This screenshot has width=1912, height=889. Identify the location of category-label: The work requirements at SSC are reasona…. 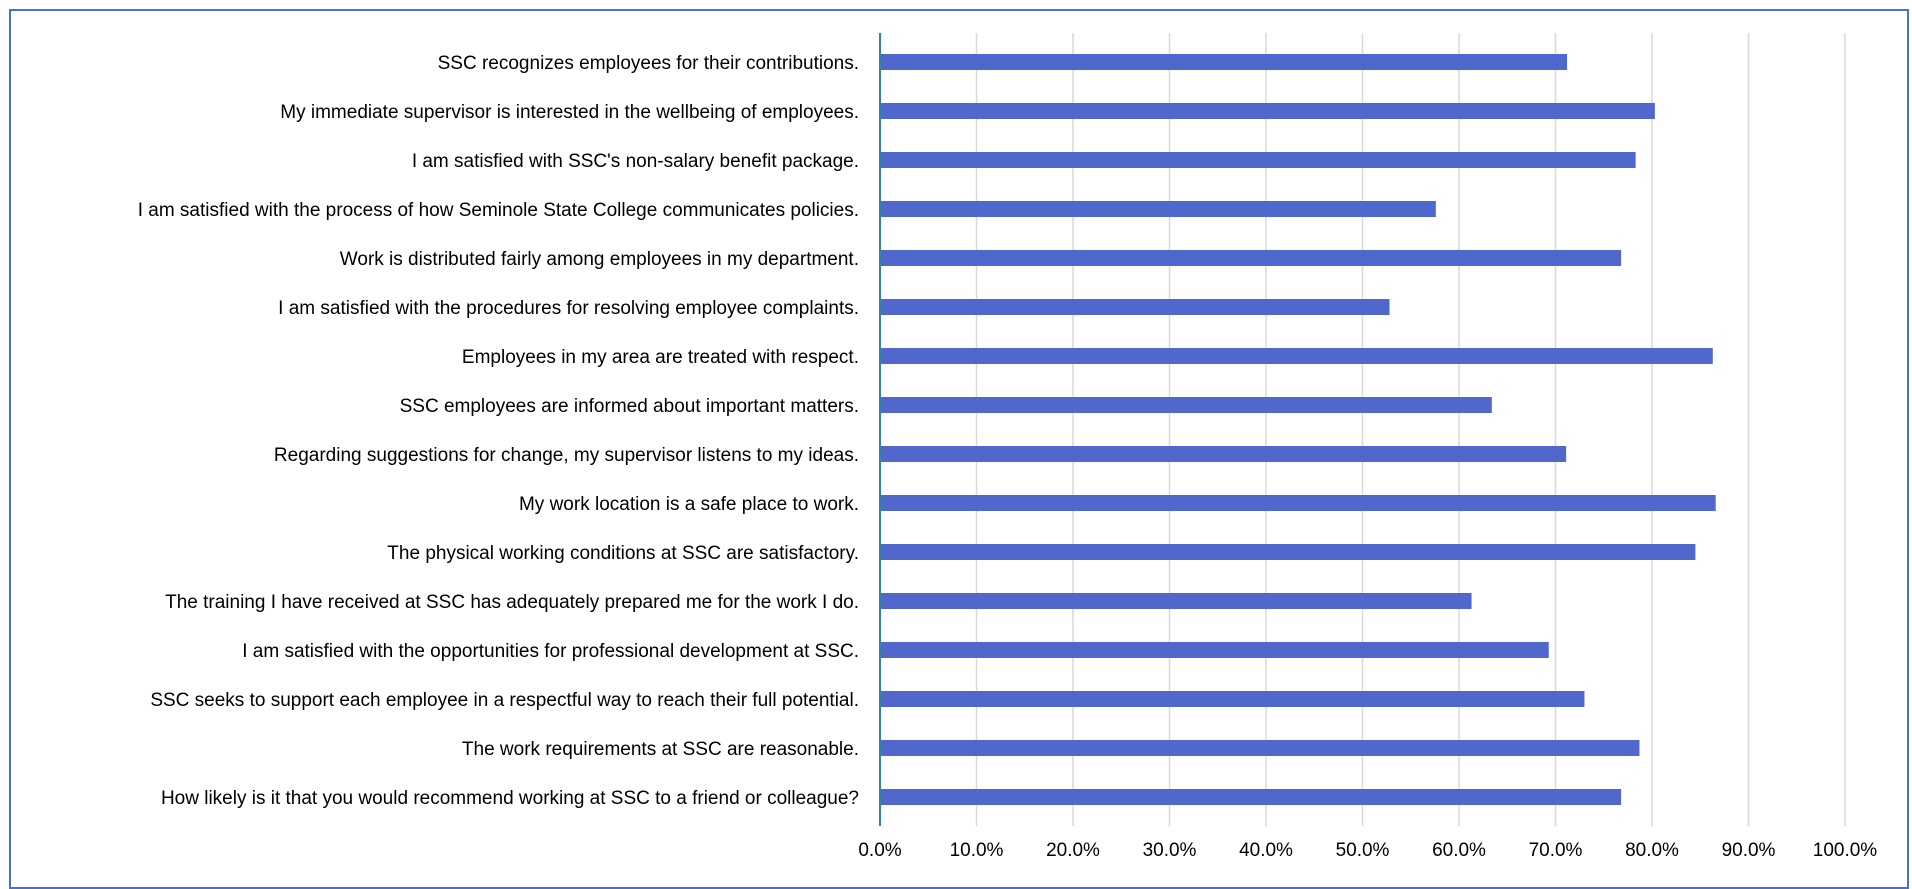
(660, 749).